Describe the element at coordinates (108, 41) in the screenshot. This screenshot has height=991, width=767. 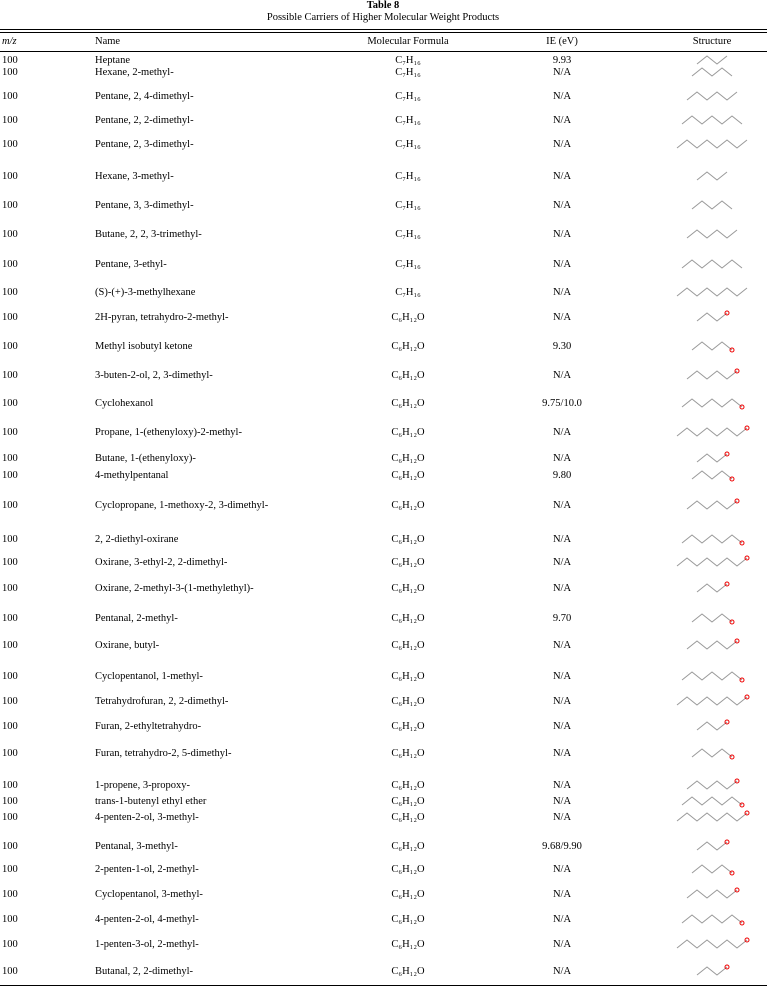
I see `column-header: Name` at that location.